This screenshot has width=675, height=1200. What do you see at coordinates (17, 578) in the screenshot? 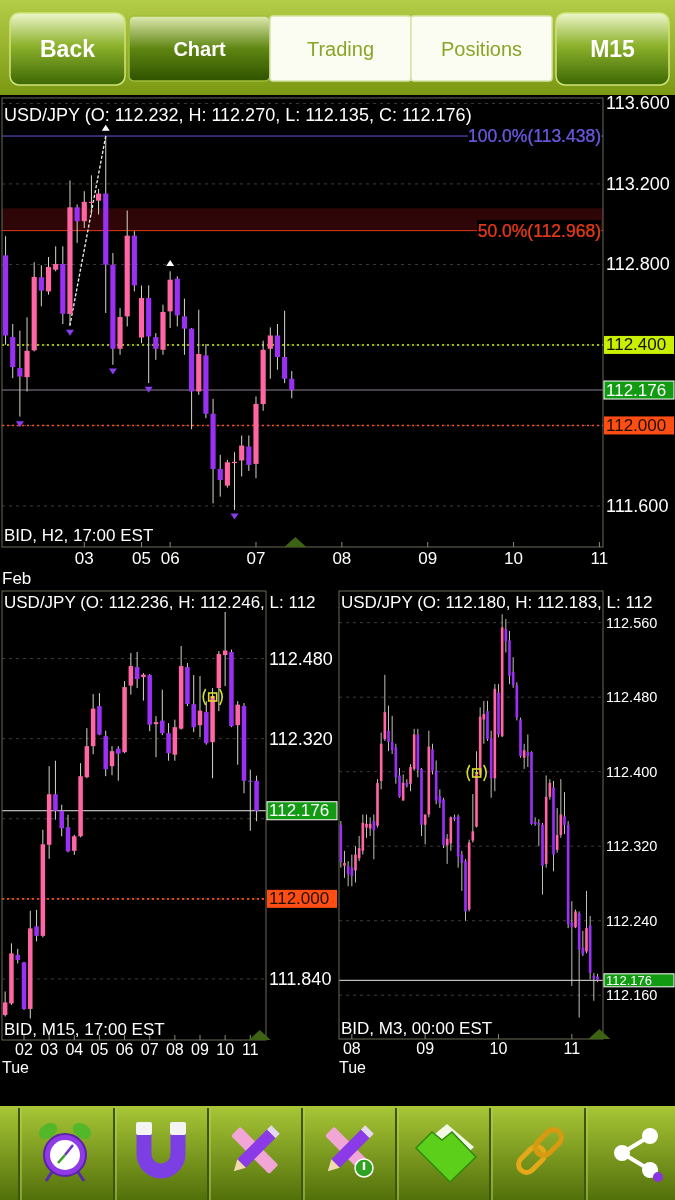
I see `x-axis-title: Feb` at bounding box center [17, 578].